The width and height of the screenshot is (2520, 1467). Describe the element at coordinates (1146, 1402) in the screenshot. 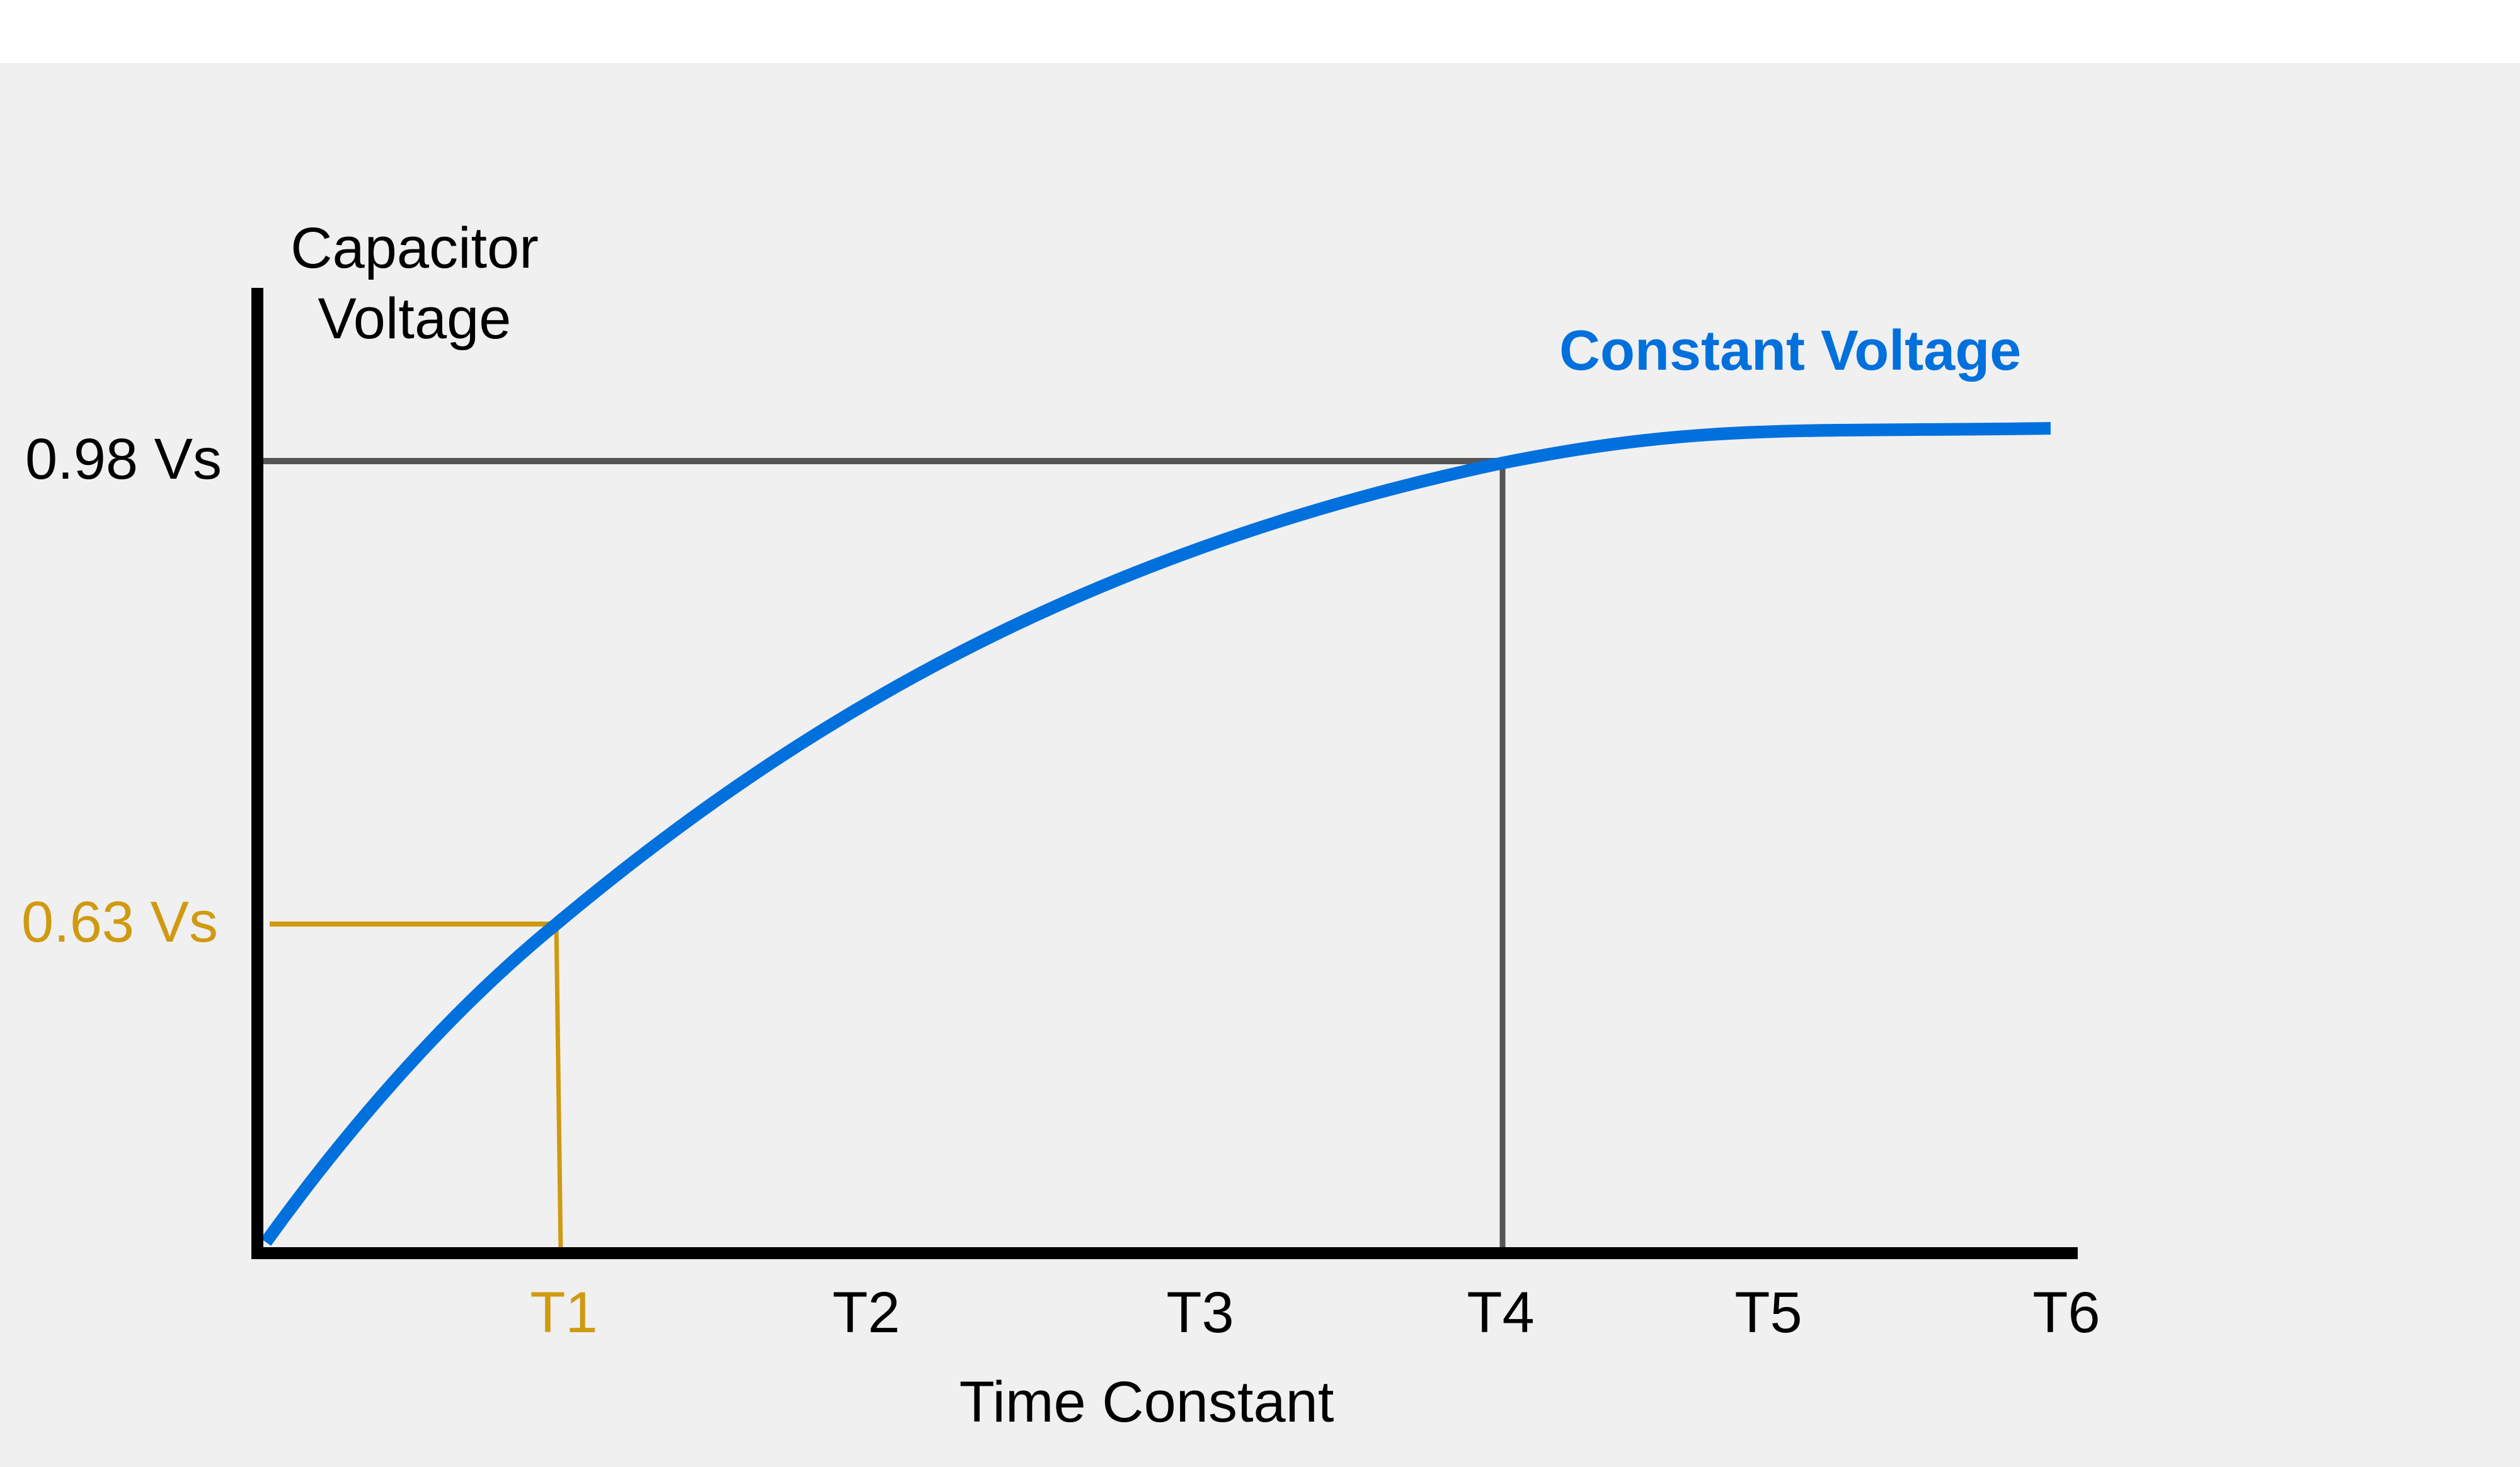

I see `x-axis-title: Time Constant` at that location.